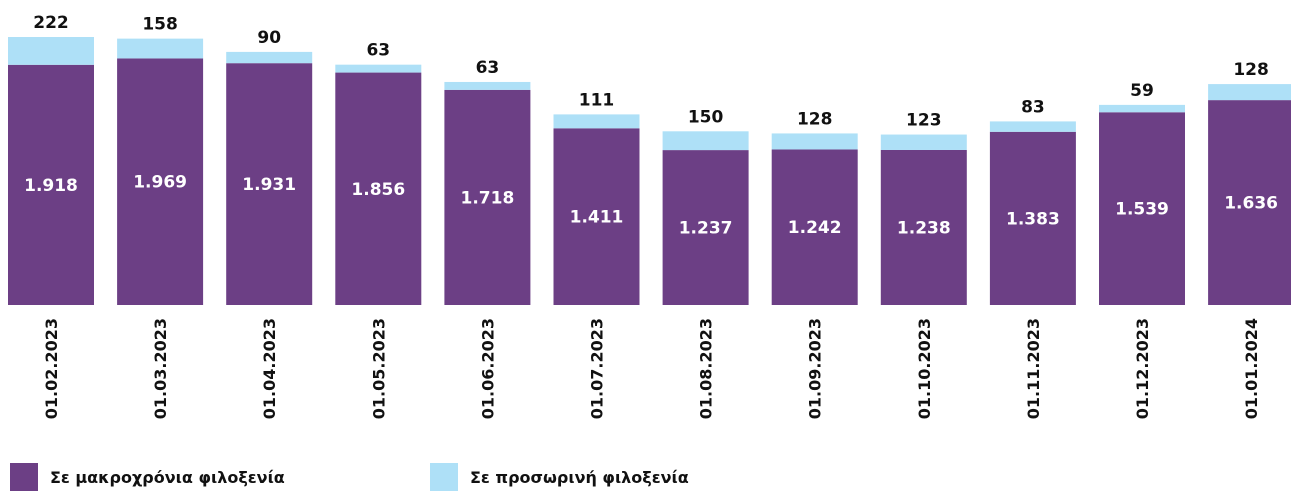 The height and width of the screenshot is (493, 1291). What do you see at coordinates (1142, 91) in the screenshot?
I see `value-label: 59` at bounding box center [1142, 91].